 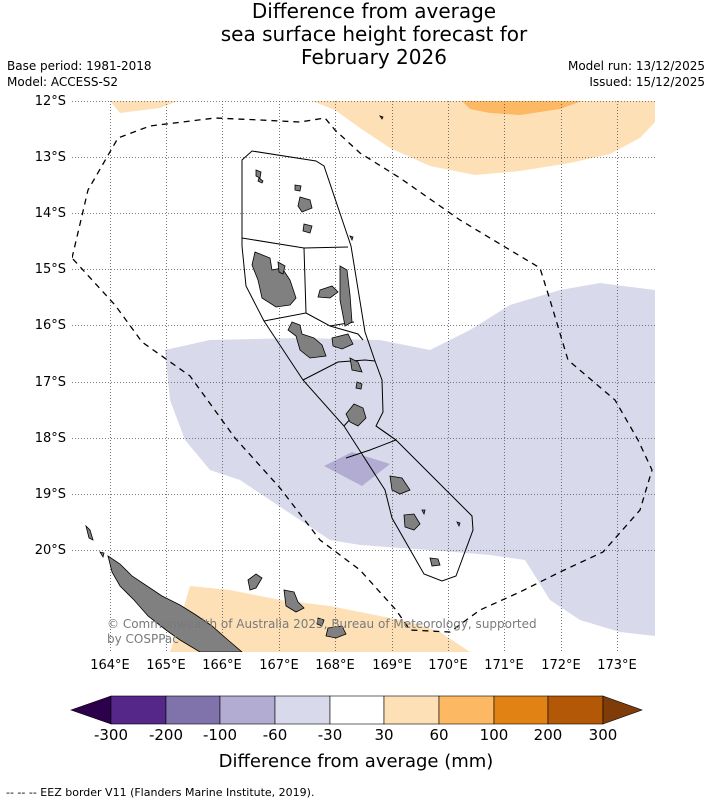 I want to click on lat-label-12s: 12°S, so click(x=50, y=101).